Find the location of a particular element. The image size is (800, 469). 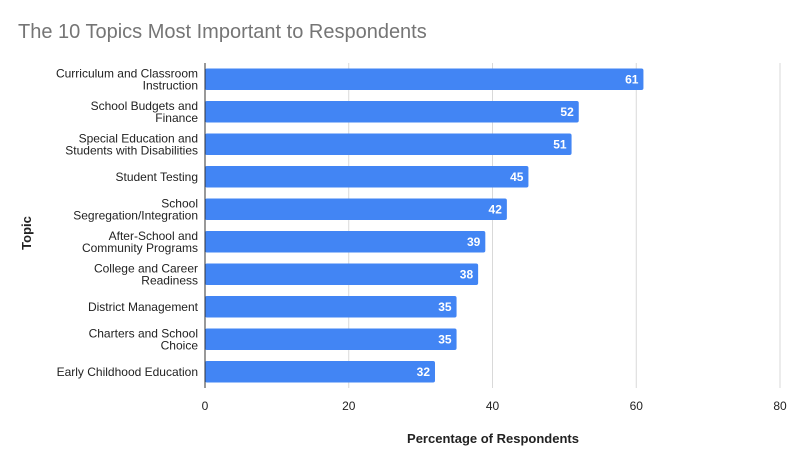

x-tick-label: 80 is located at coordinates (780, 406).